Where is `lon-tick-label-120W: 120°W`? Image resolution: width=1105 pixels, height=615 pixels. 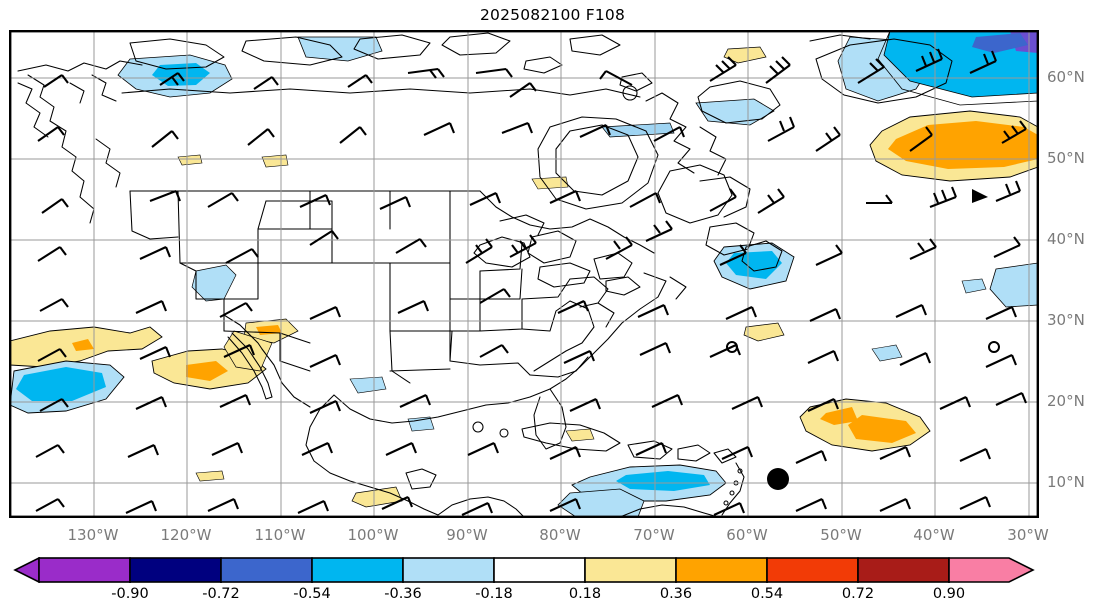 lon-tick-label-120W: 120°W is located at coordinates (186, 535).